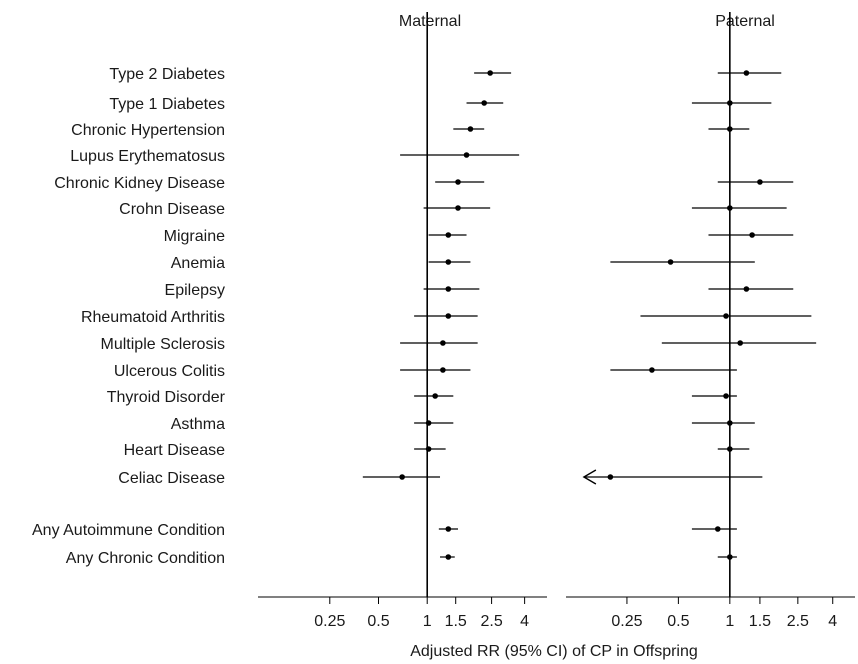  Describe the element at coordinates (169, 371) in the screenshot. I see `condition-label-ulcerous-colitis: Ulcerous Colitis` at that location.